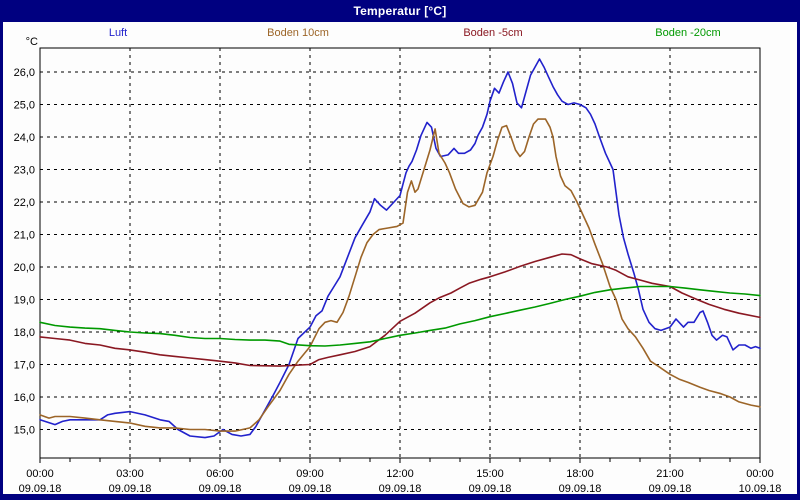 The width and height of the screenshot is (800, 500). What do you see at coordinates (220, 474) in the screenshot?
I see `x-tick-time-label: 06:00` at bounding box center [220, 474].